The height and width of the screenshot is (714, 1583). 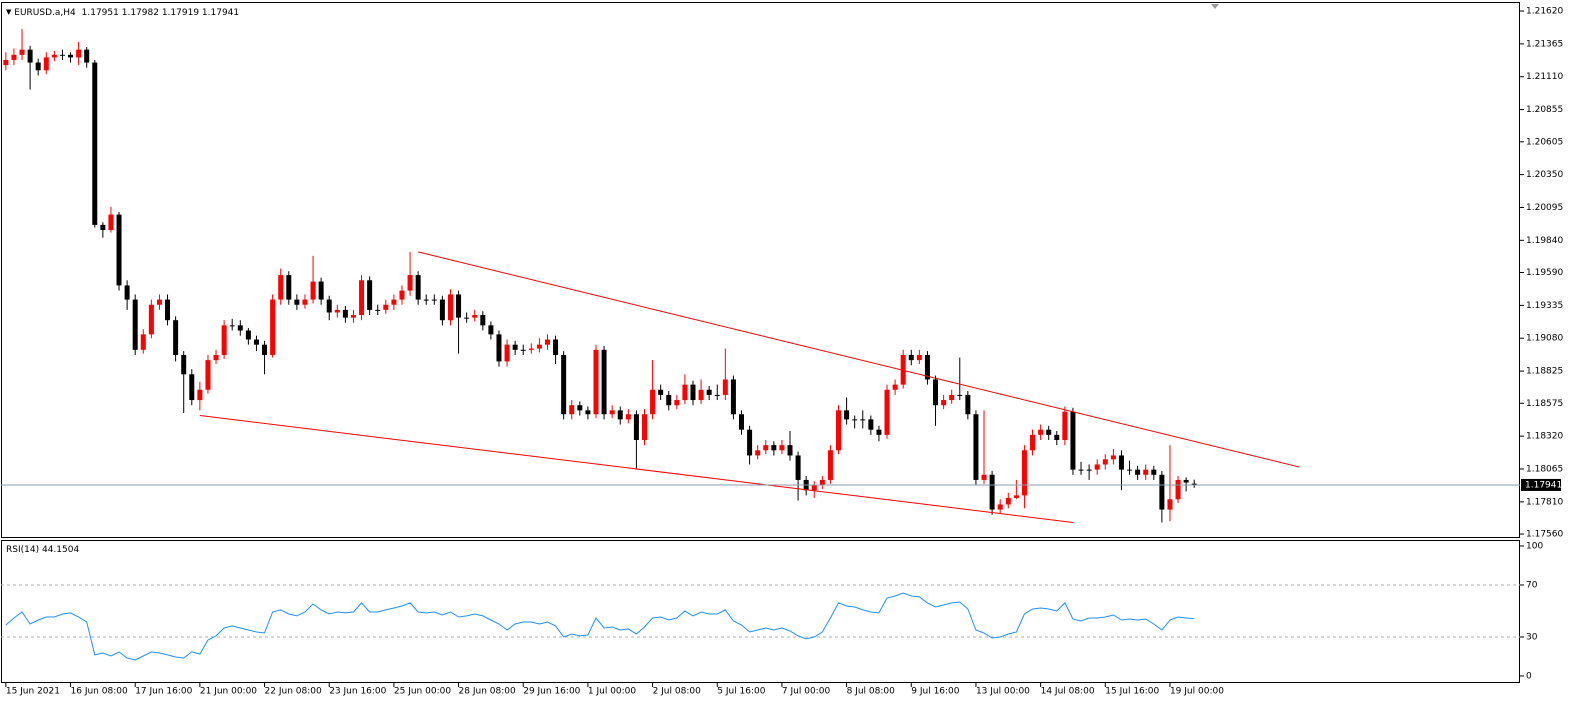 I want to click on x-tick-label: 21 Jun 00:00, so click(x=228, y=692).